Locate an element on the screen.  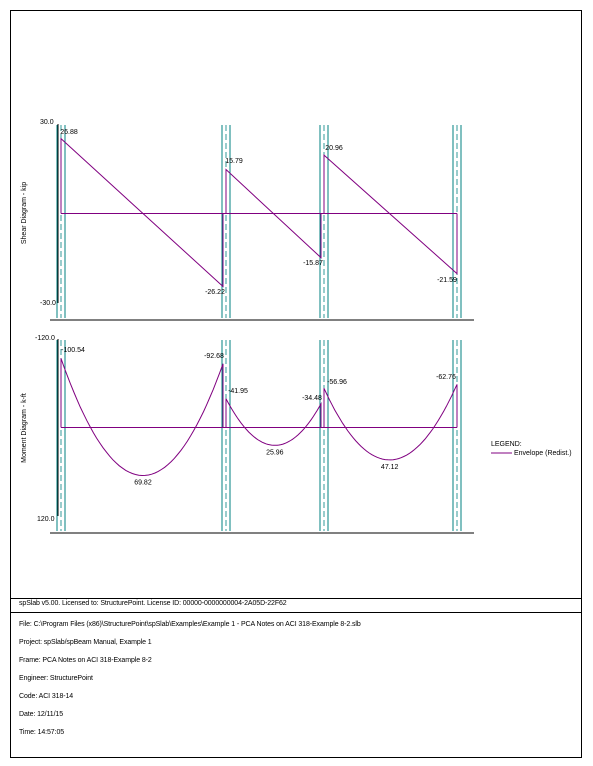
footer-mid-rule is located at coordinates (296, 612).